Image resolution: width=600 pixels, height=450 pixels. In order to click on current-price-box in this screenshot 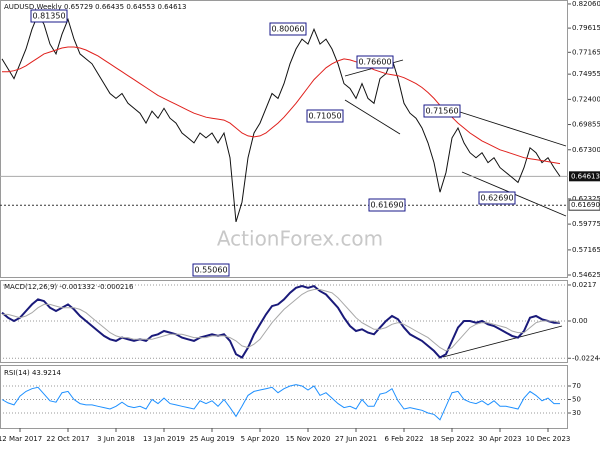, I will do `click(584, 176)`.